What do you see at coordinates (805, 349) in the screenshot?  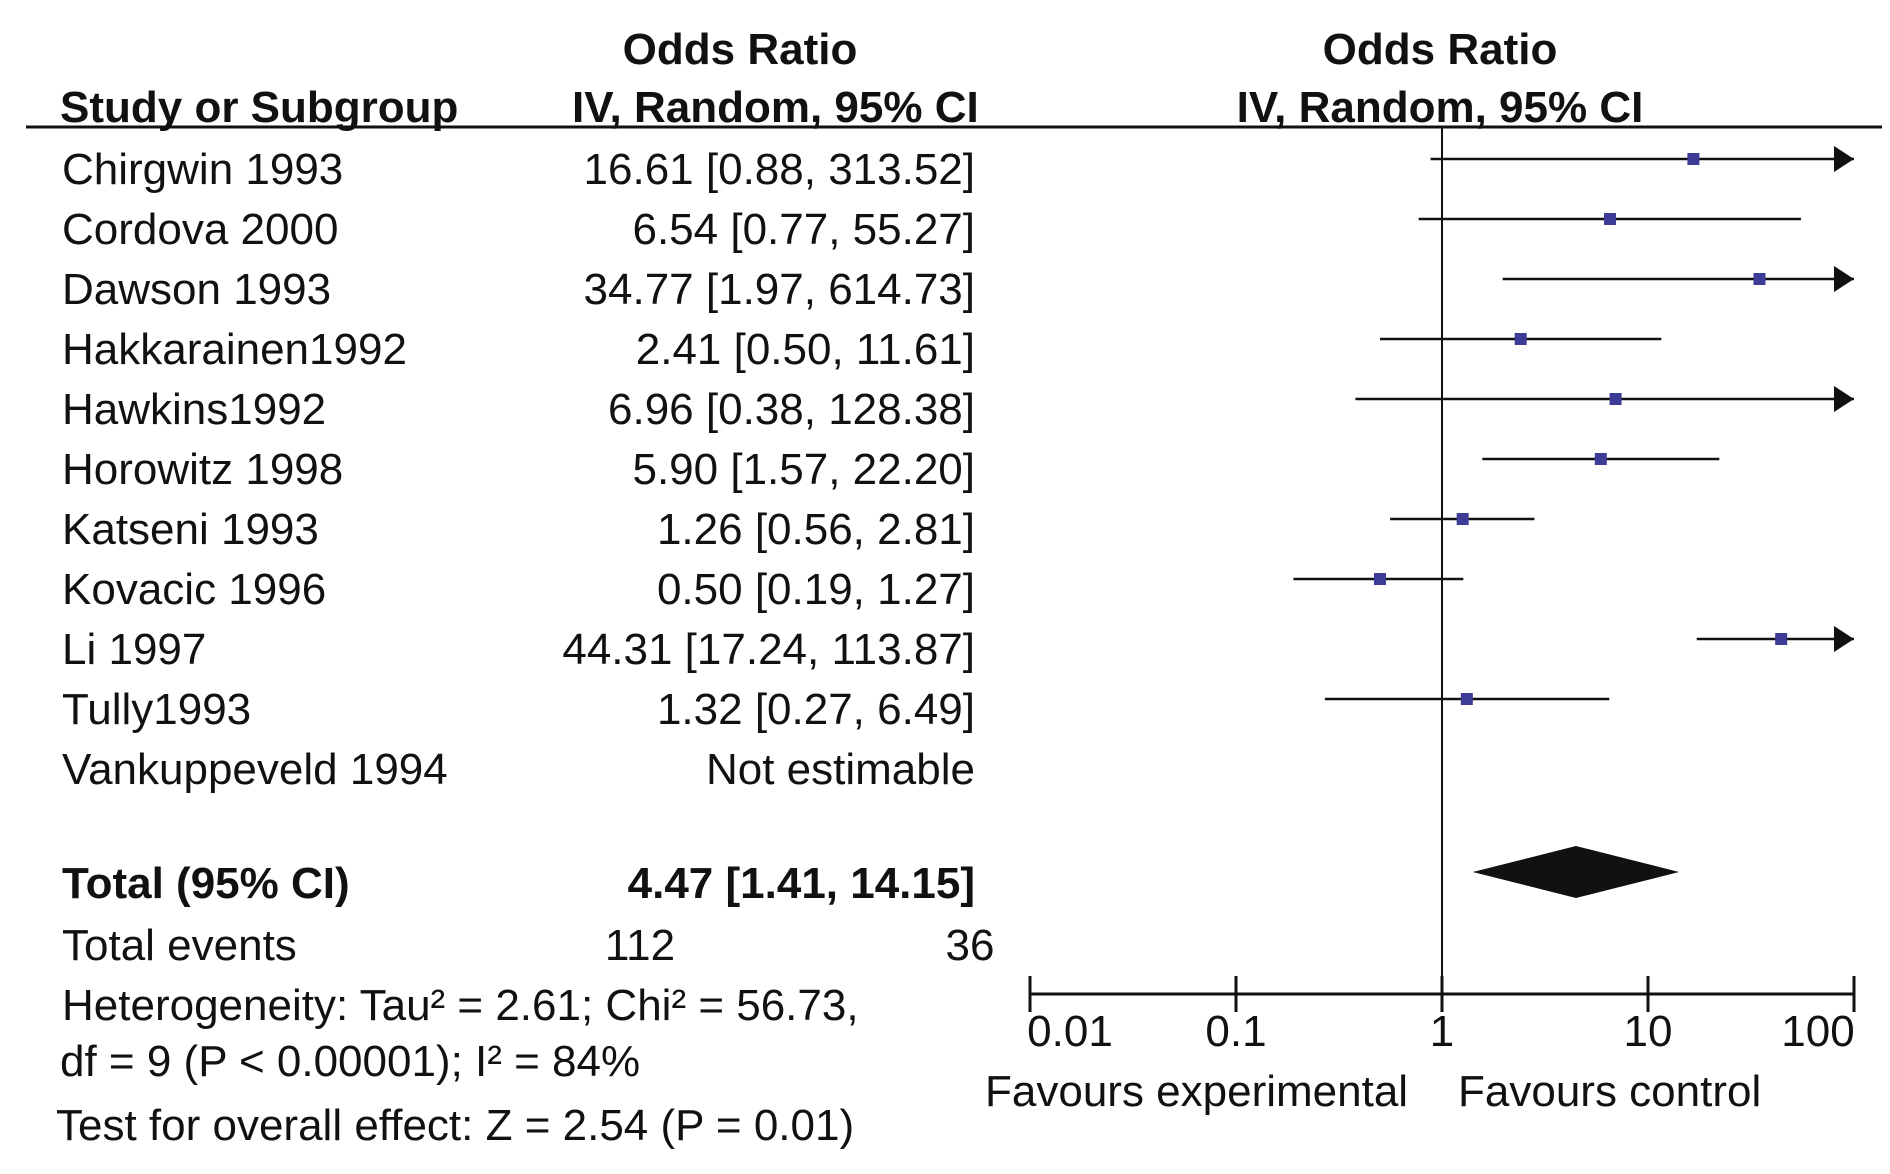 I see `study-ci-text: 2.41 [0.50, 11.61]` at bounding box center [805, 349].